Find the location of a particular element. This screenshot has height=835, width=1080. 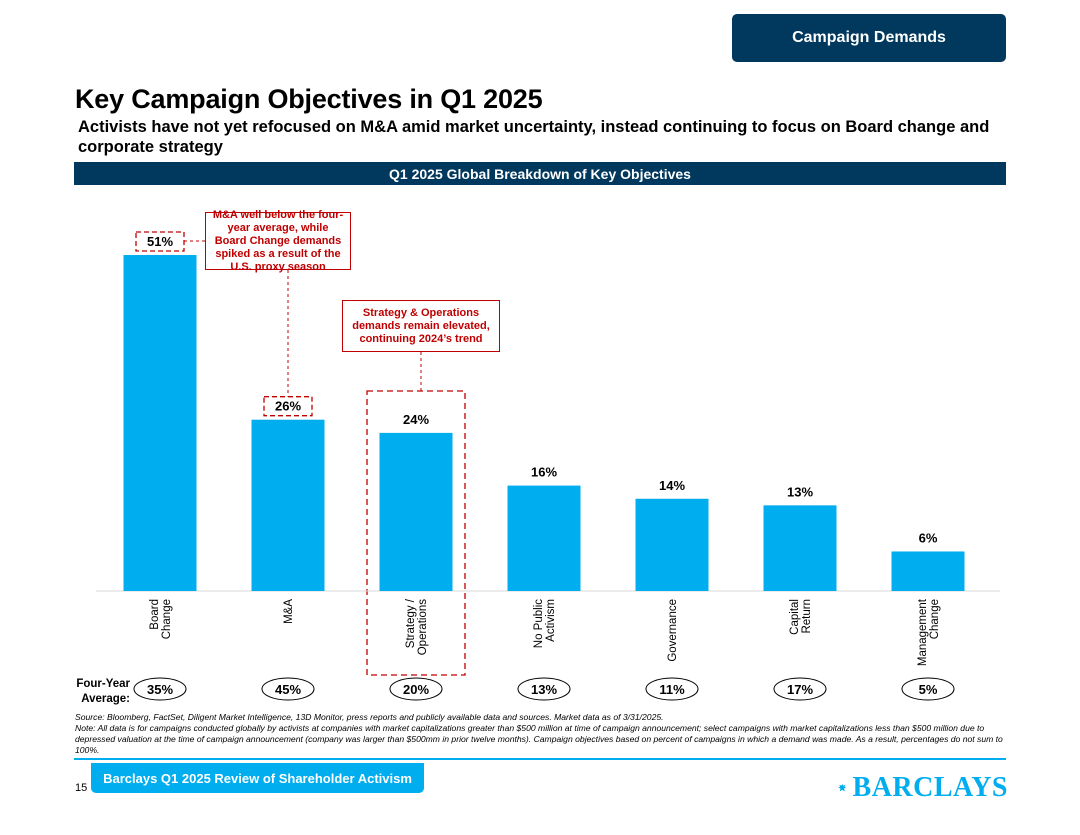

category-label-line: Board is located at coordinates (155, 614).